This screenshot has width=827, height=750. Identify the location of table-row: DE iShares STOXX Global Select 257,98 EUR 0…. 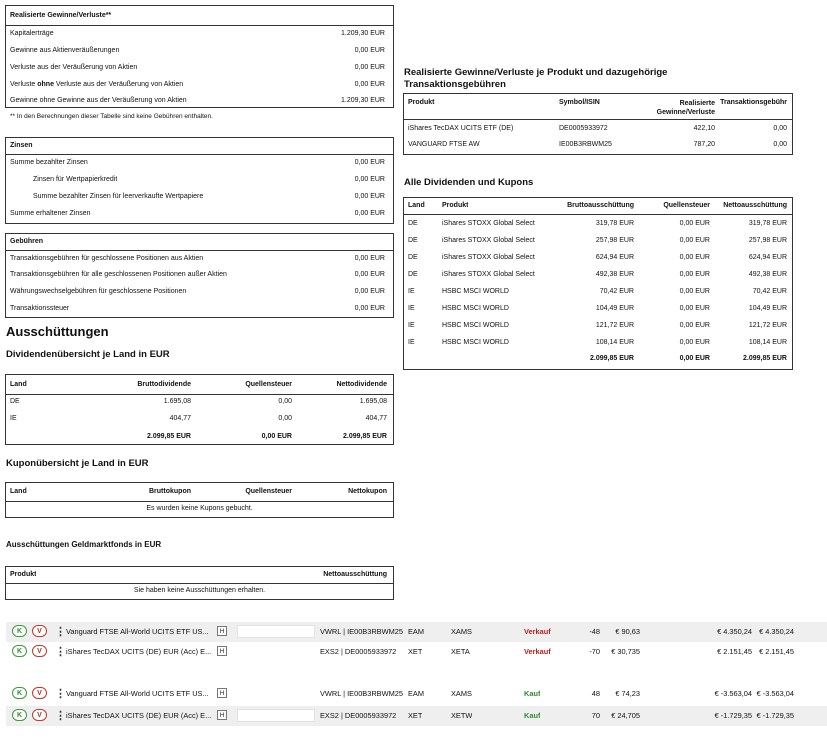
(597, 240).